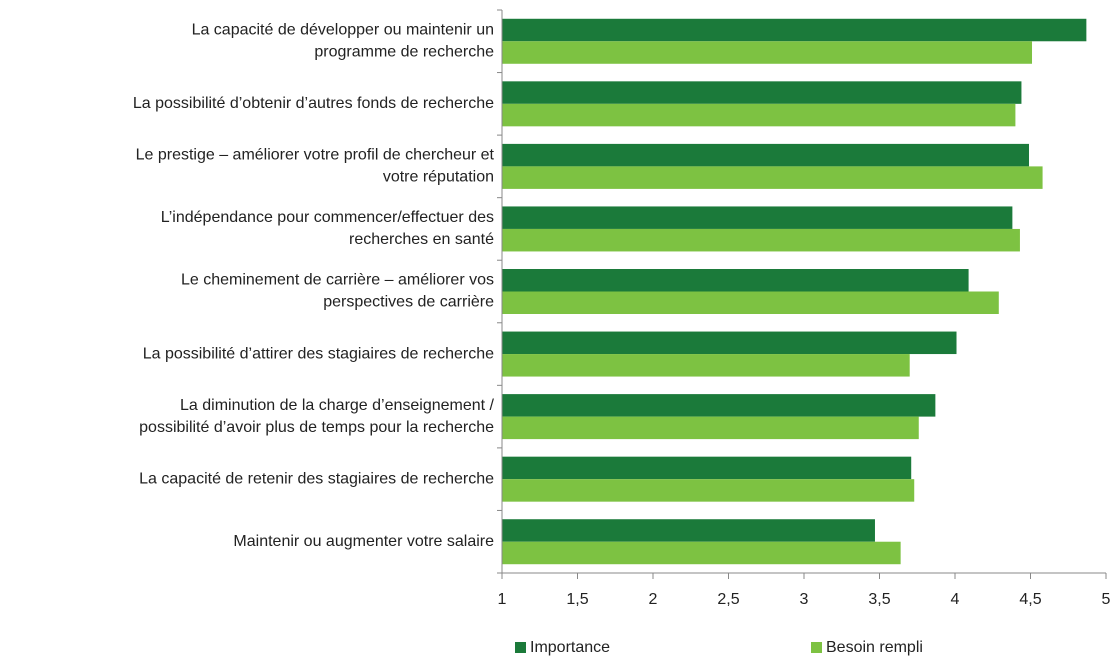 Image resolution: width=1113 pixels, height=660 pixels. Describe the element at coordinates (502, 599) in the screenshot. I see `x-tick-label: 1` at that location.